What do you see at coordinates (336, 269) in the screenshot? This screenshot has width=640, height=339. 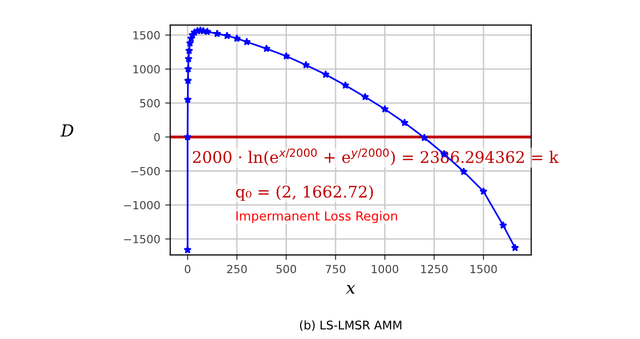 I see `x-tick-label: 750` at bounding box center [336, 269].